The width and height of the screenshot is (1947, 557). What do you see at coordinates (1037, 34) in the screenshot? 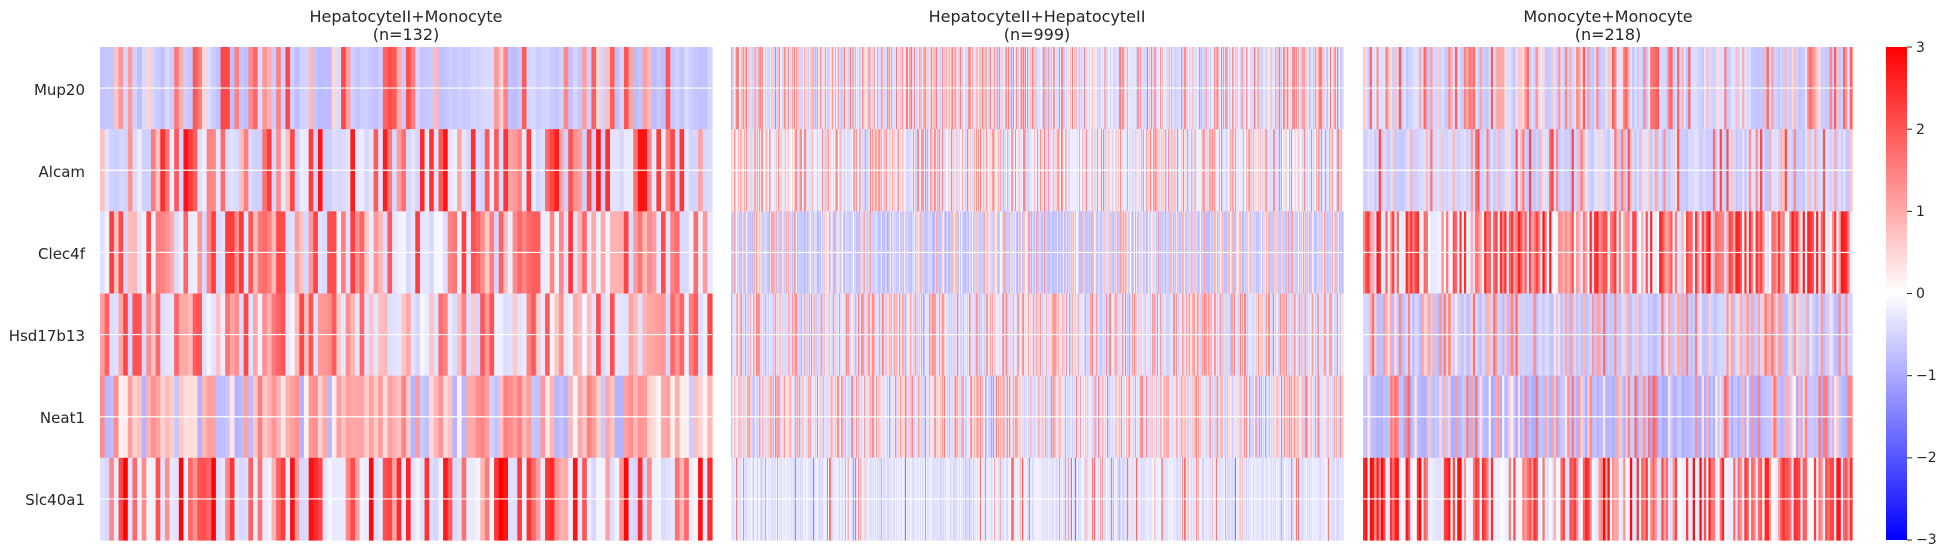
I see `panel-subtitle-2: (n=999)` at bounding box center [1037, 34].